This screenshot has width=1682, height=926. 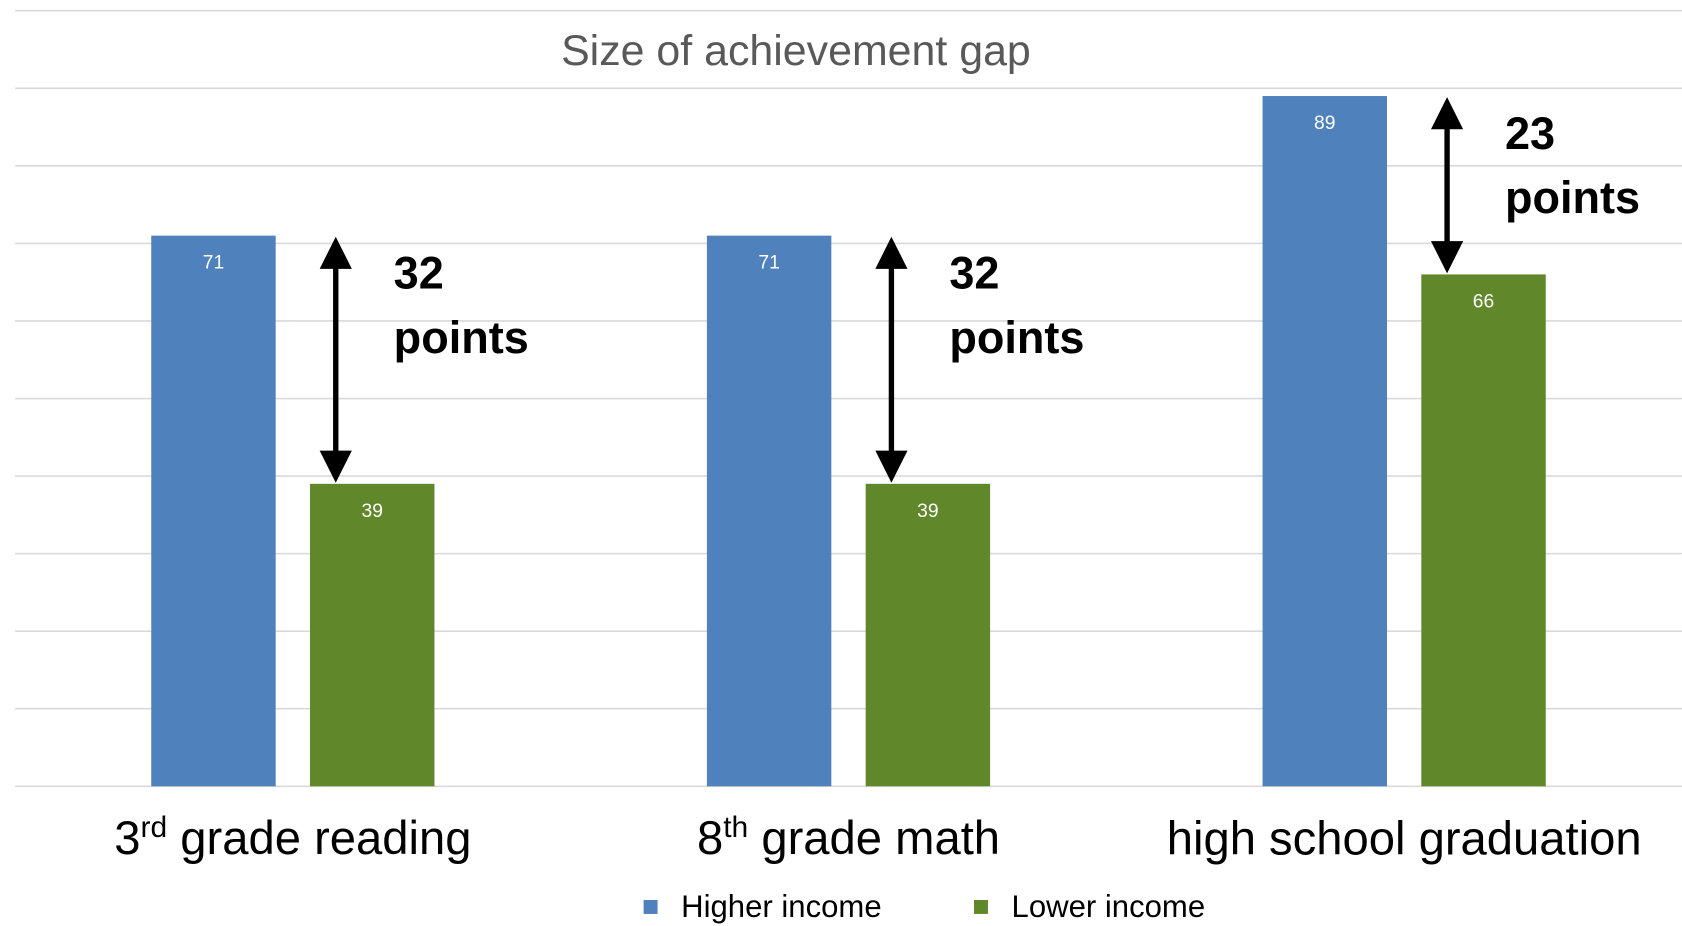 What do you see at coordinates (874, 839) in the screenshot?
I see `label-part: grade math` at bounding box center [874, 839].